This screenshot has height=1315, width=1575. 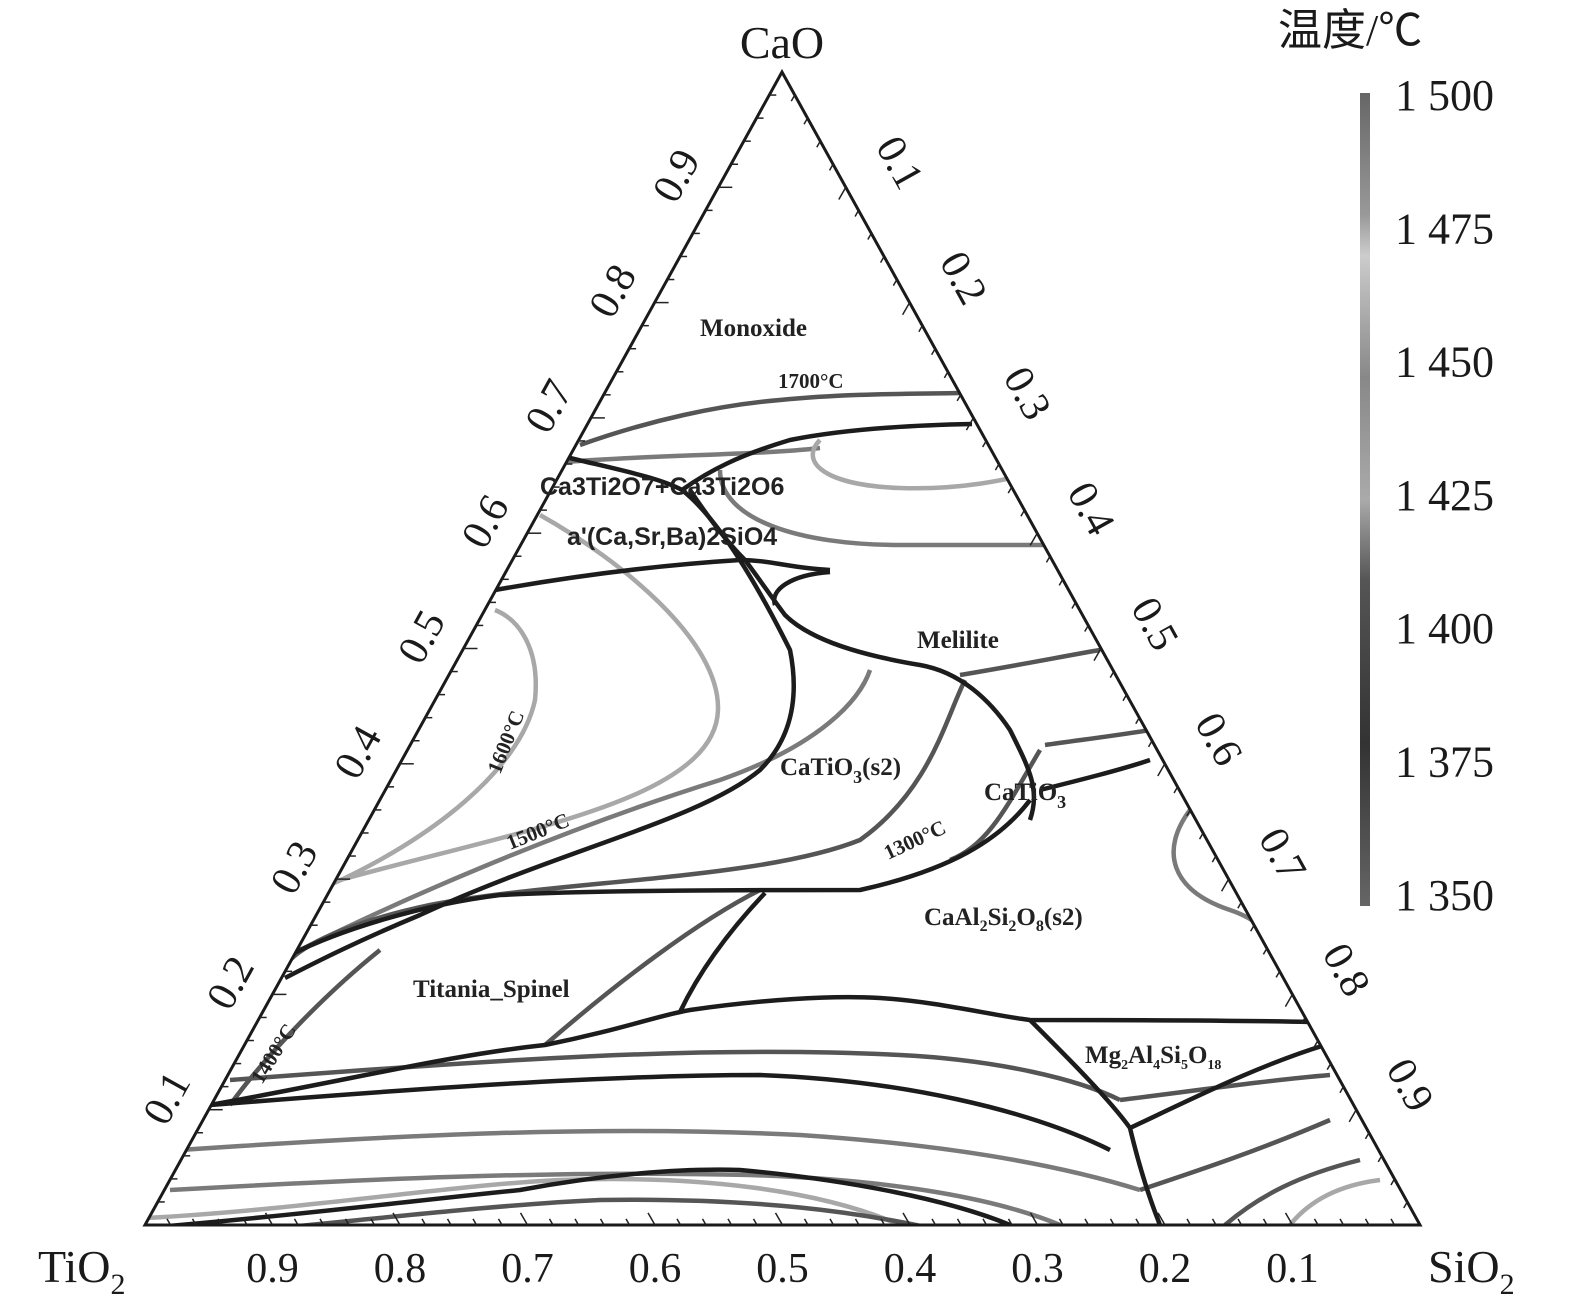 I want to click on phase-subscript: 8, so click(x=1040, y=926).